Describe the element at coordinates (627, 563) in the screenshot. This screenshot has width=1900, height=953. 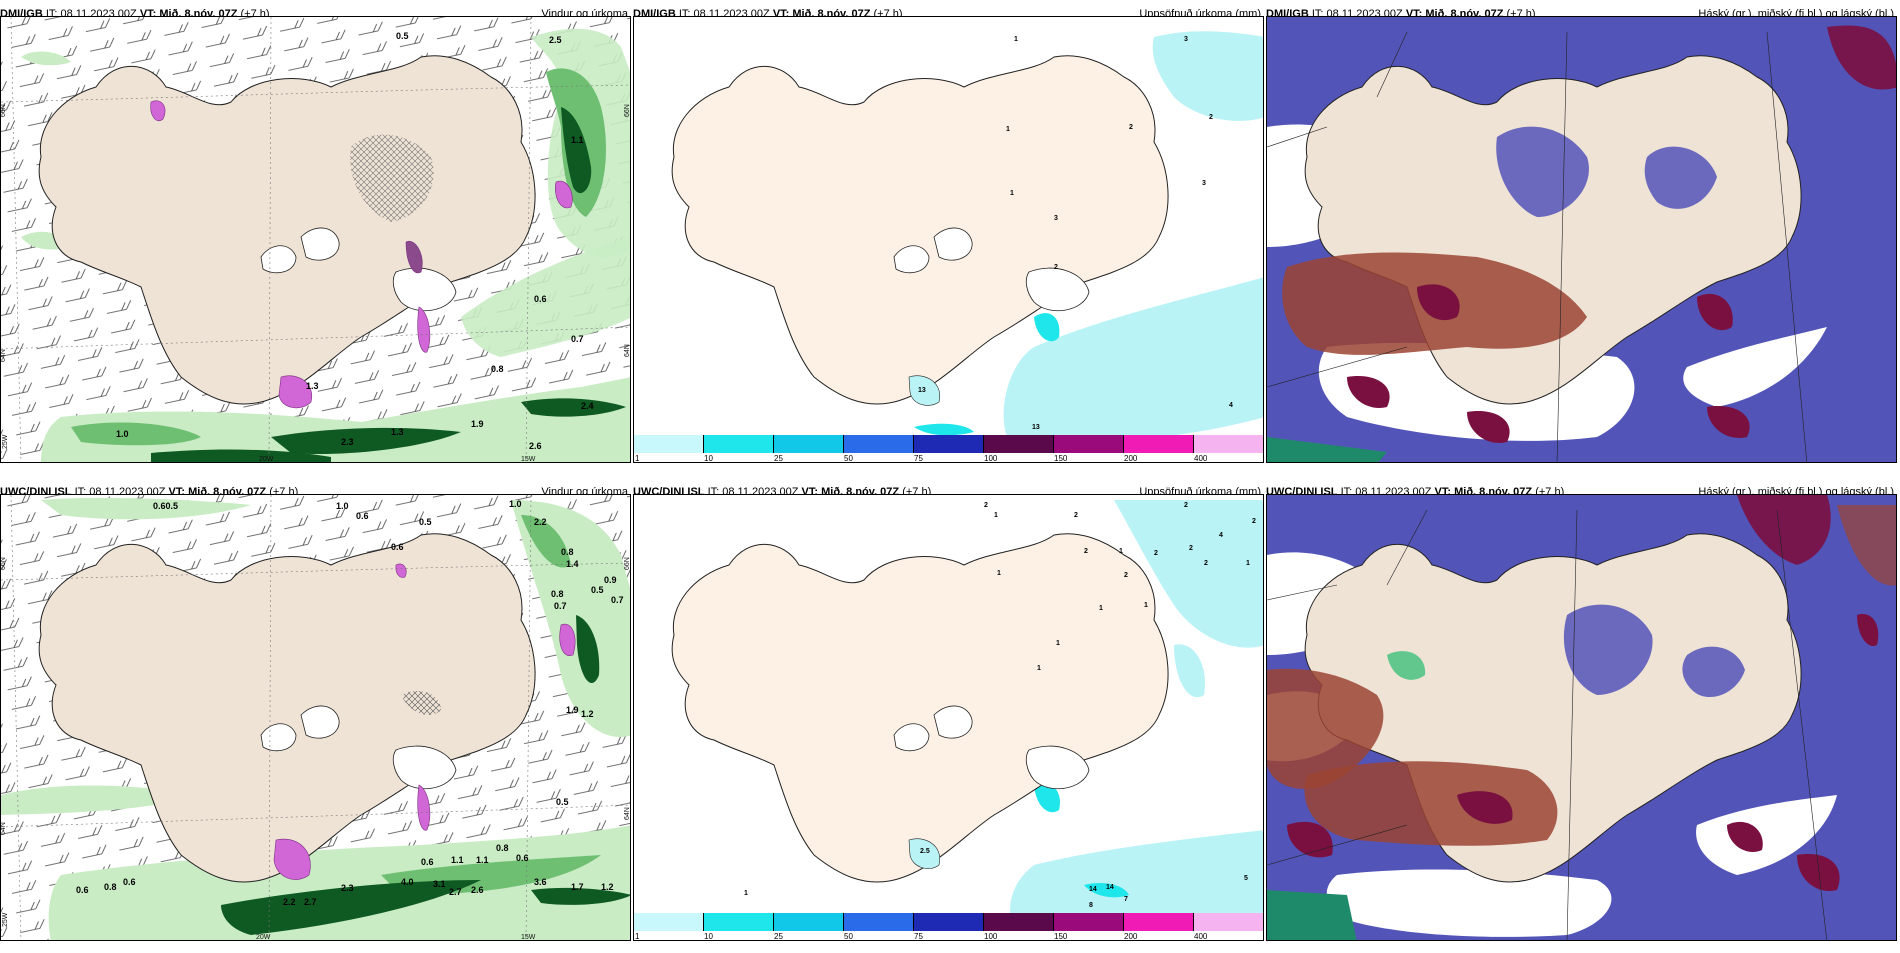
I see `lat-66-right-label: 66N` at that location.